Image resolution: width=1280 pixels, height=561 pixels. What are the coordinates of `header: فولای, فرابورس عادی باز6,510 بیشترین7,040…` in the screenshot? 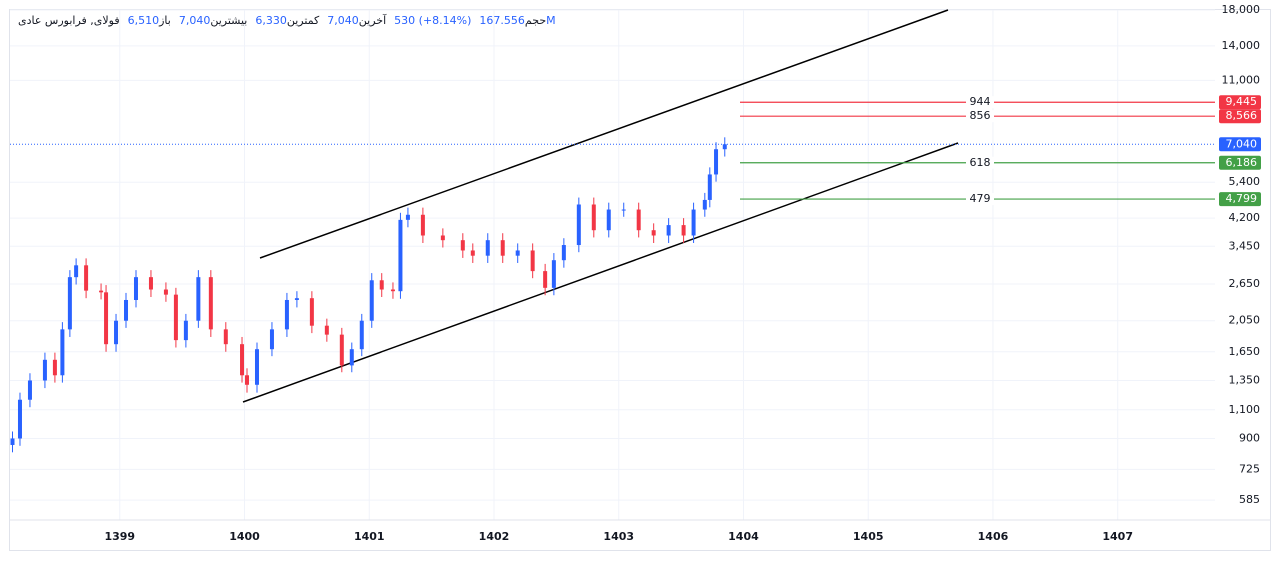 It's located at (287, 20).